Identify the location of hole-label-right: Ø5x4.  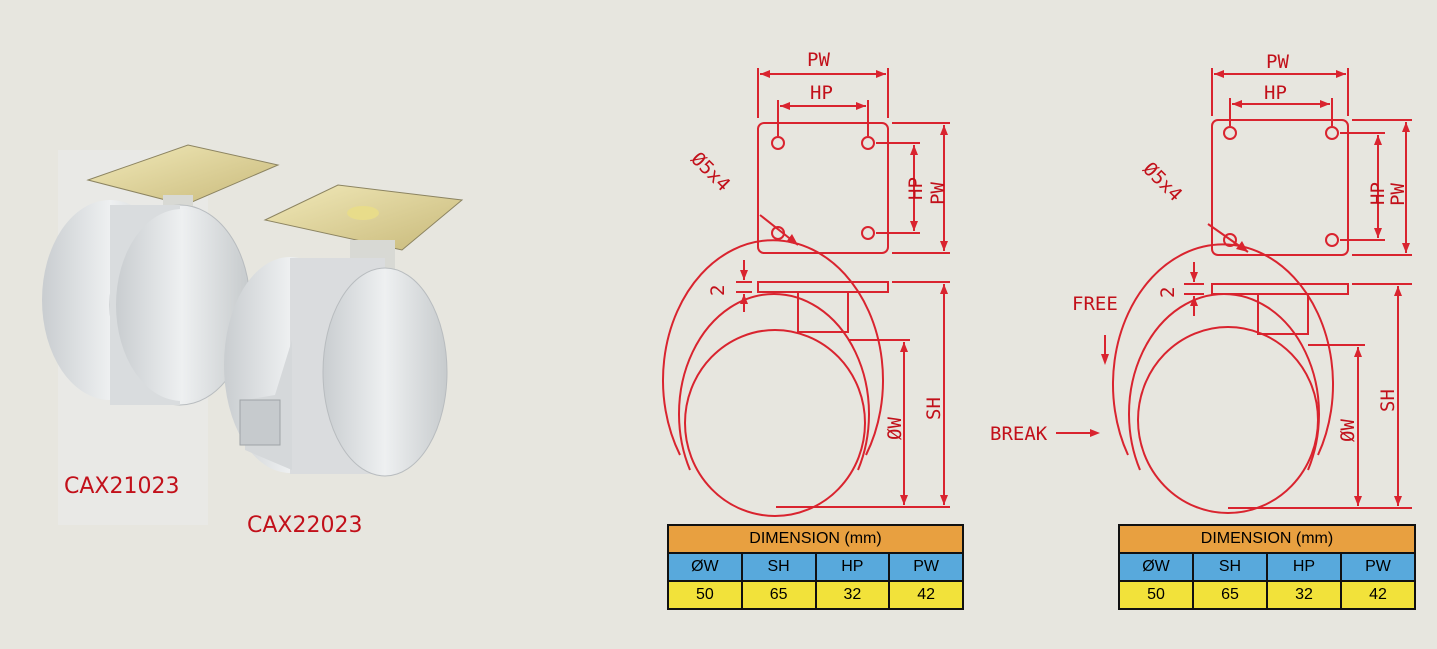
(1162, 182).